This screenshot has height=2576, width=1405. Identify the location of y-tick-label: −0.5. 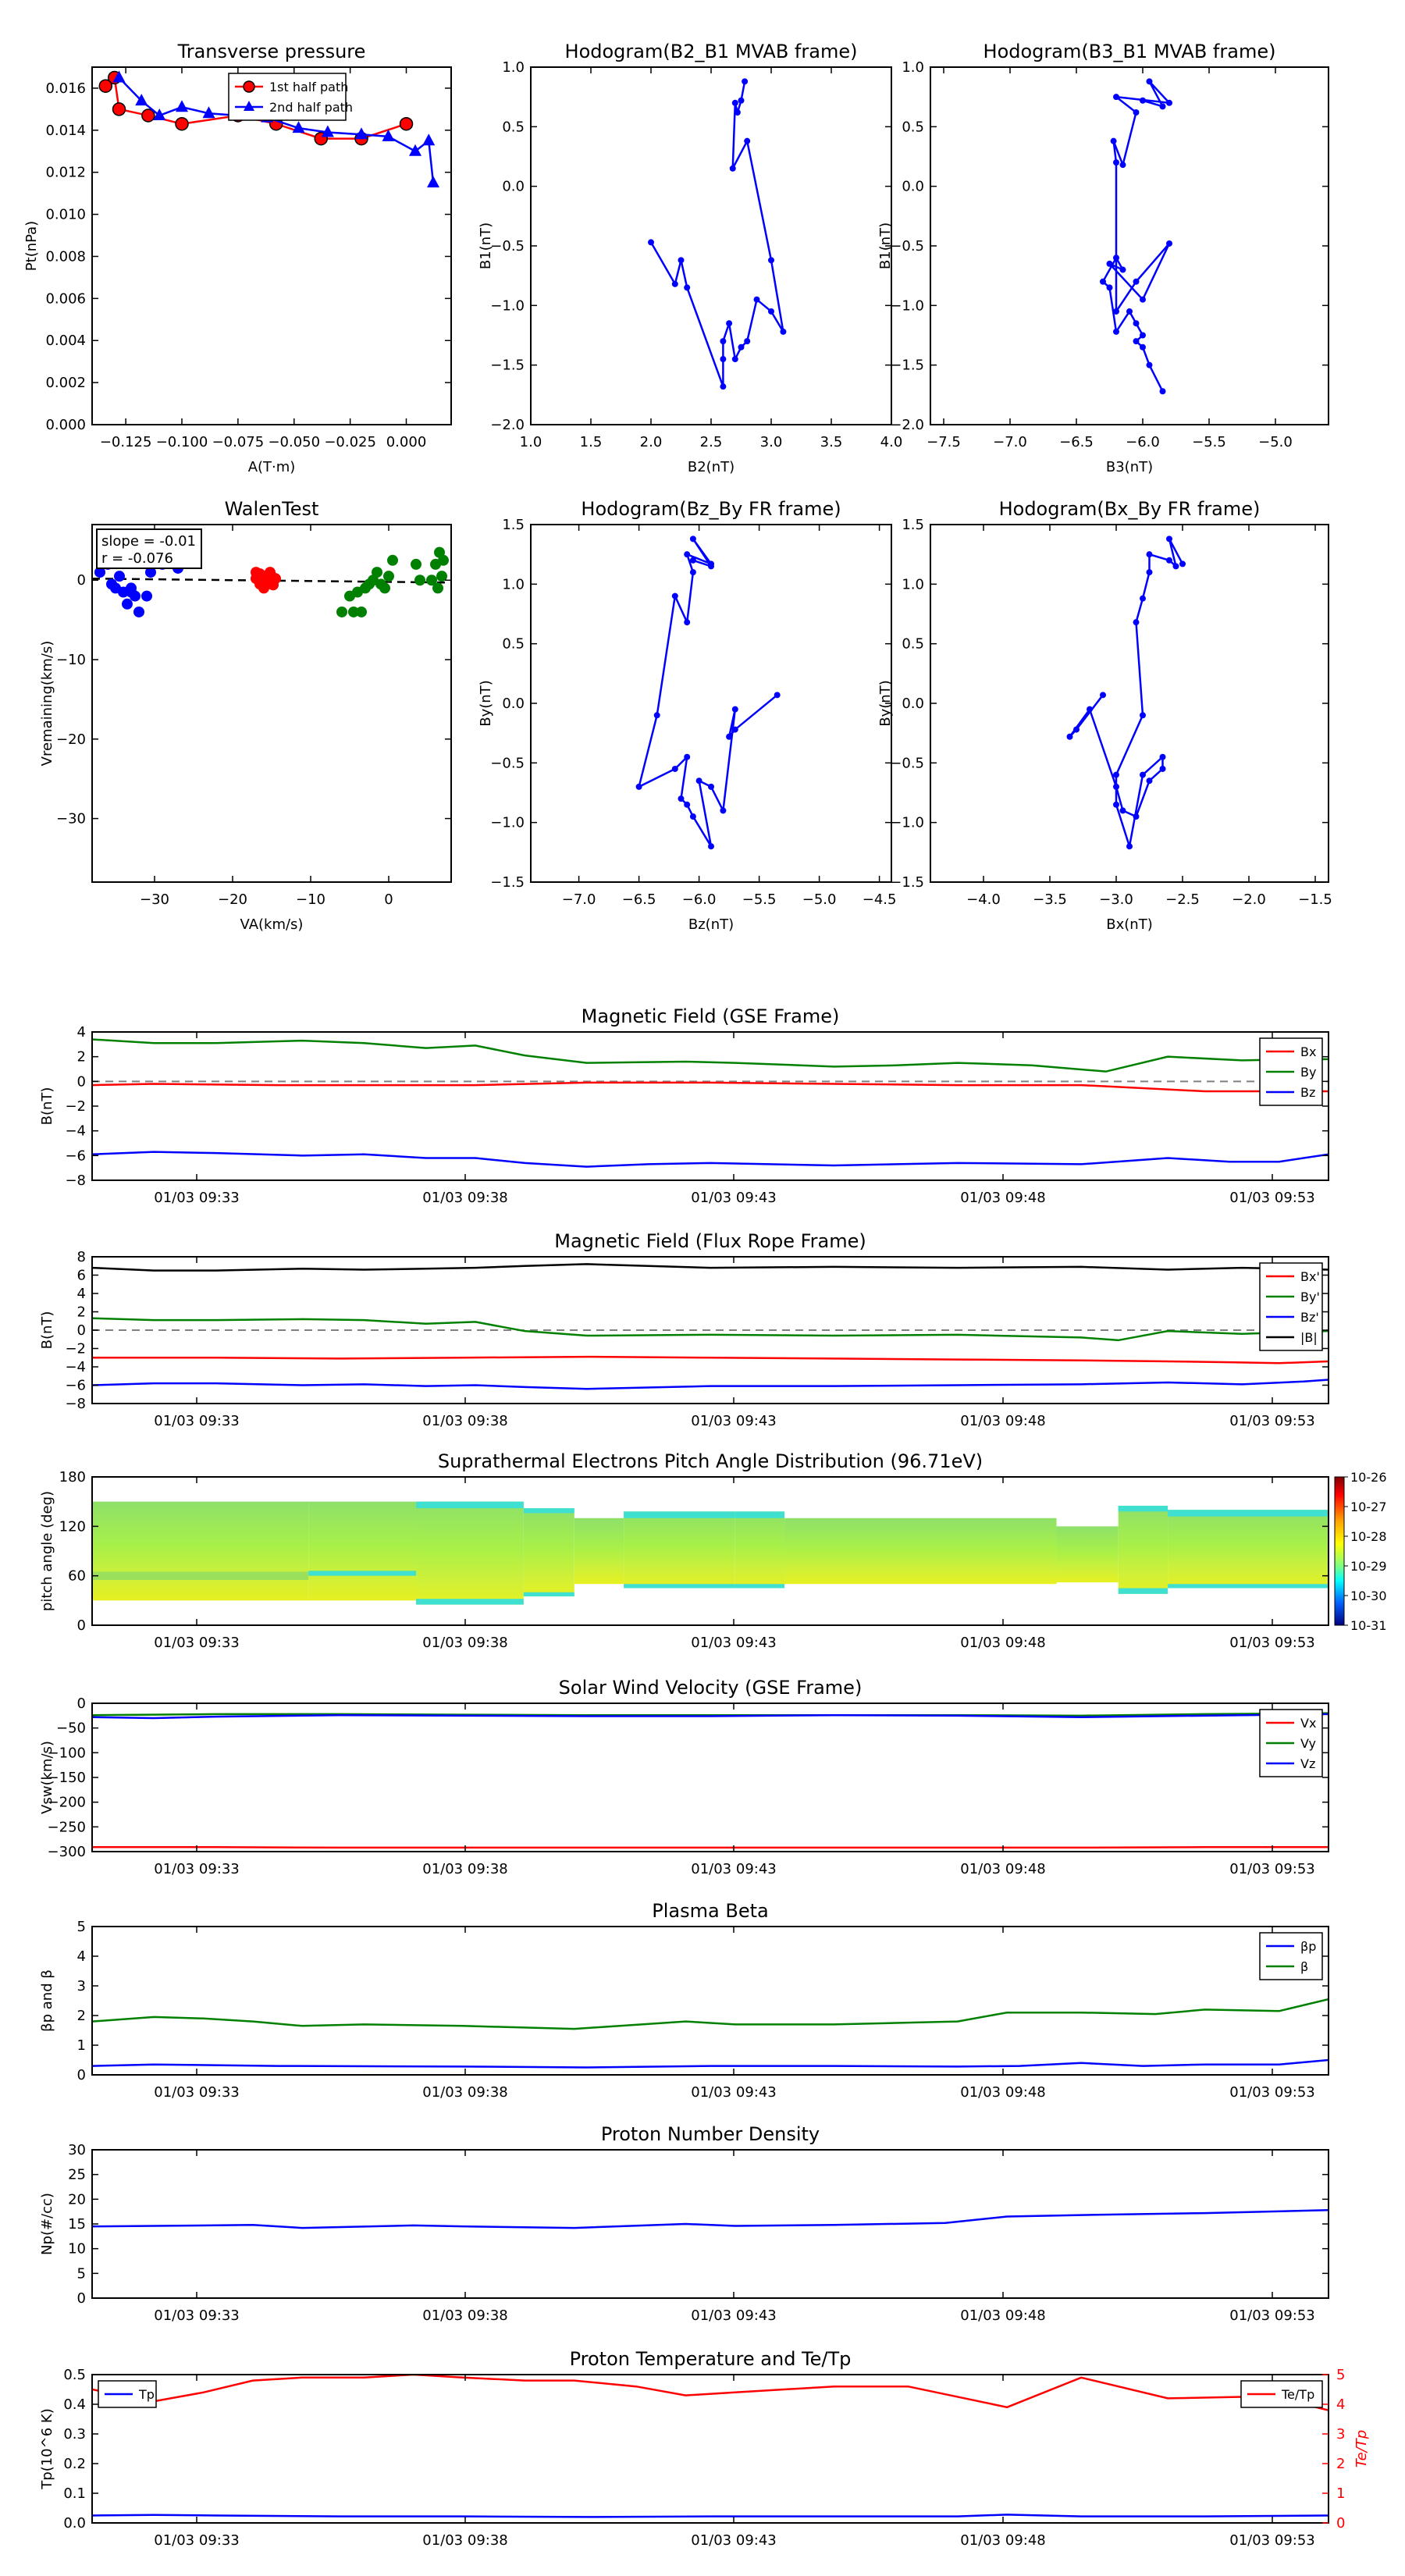
(907, 246).